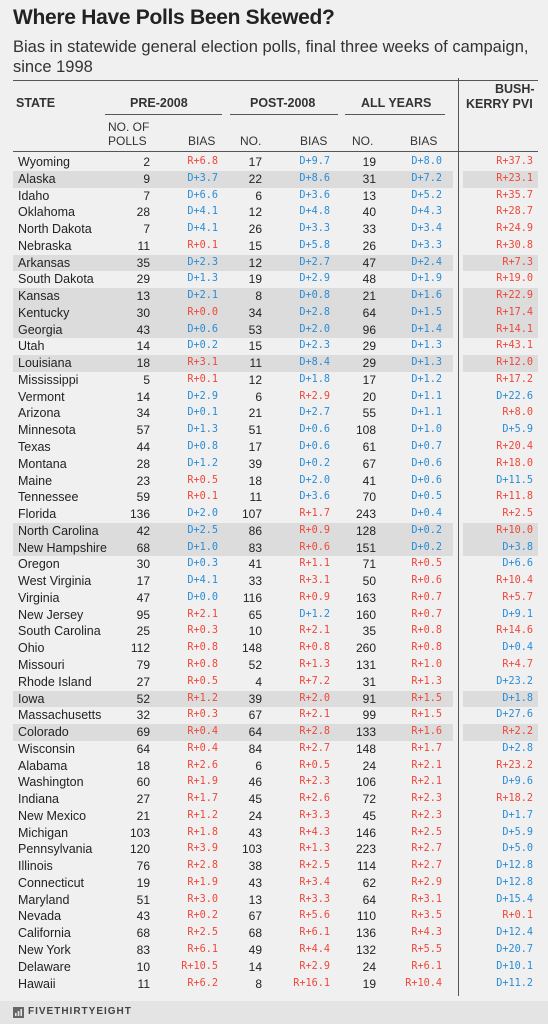 This screenshot has height=1024, width=548. I want to click on state-cell: Montana, so click(42, 463).